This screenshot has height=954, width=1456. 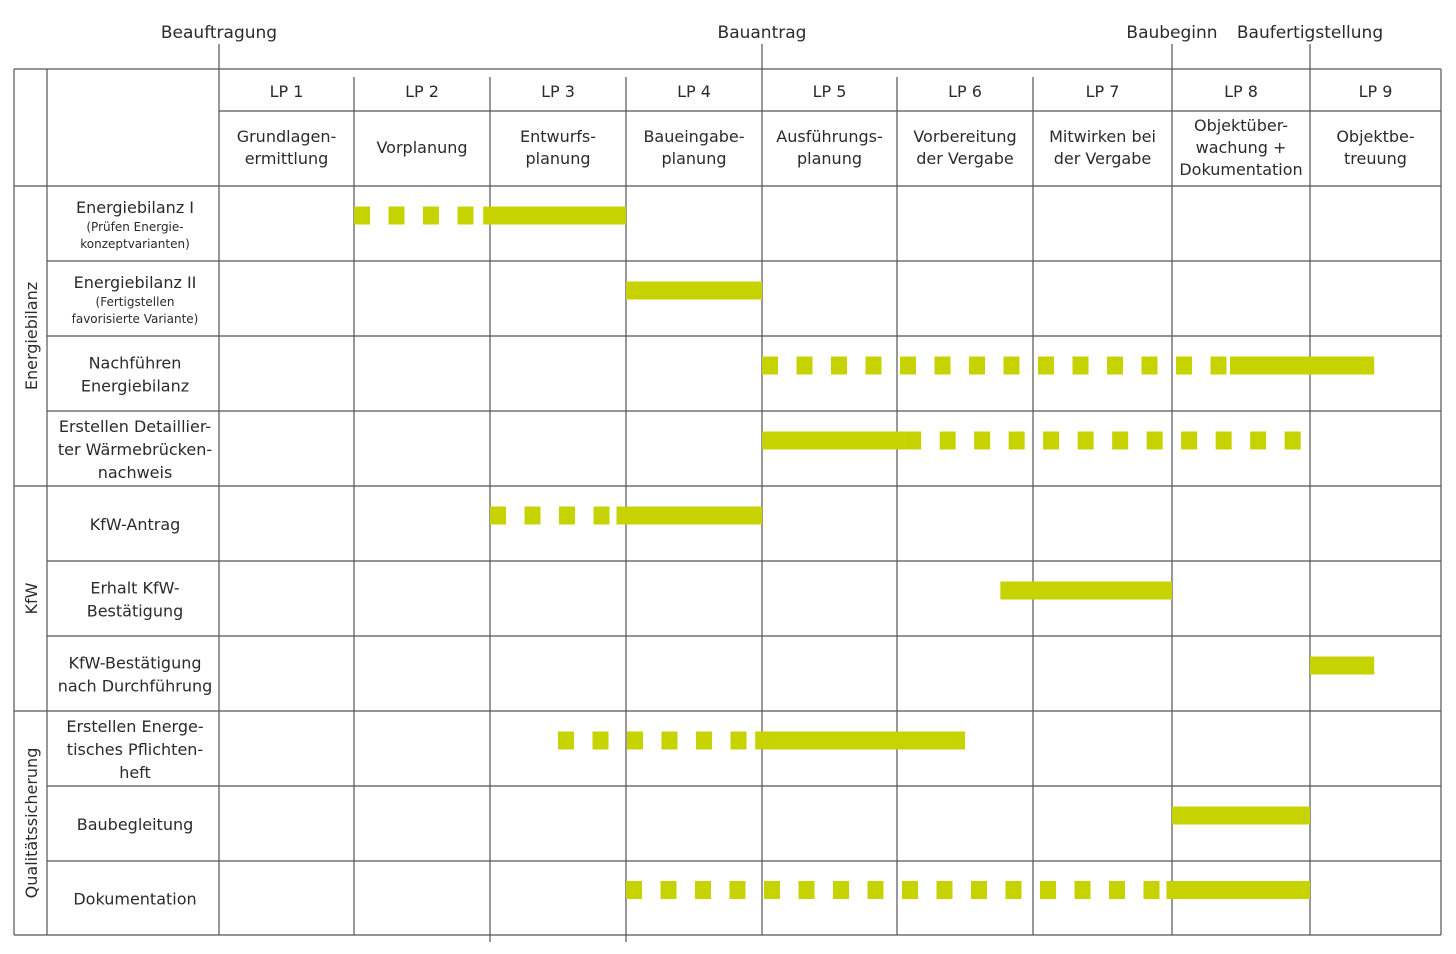 What do you see at coordinates (287, 91) in the screenshot?
I see `phase-code: LP 1` at bounding box center [287, 91].